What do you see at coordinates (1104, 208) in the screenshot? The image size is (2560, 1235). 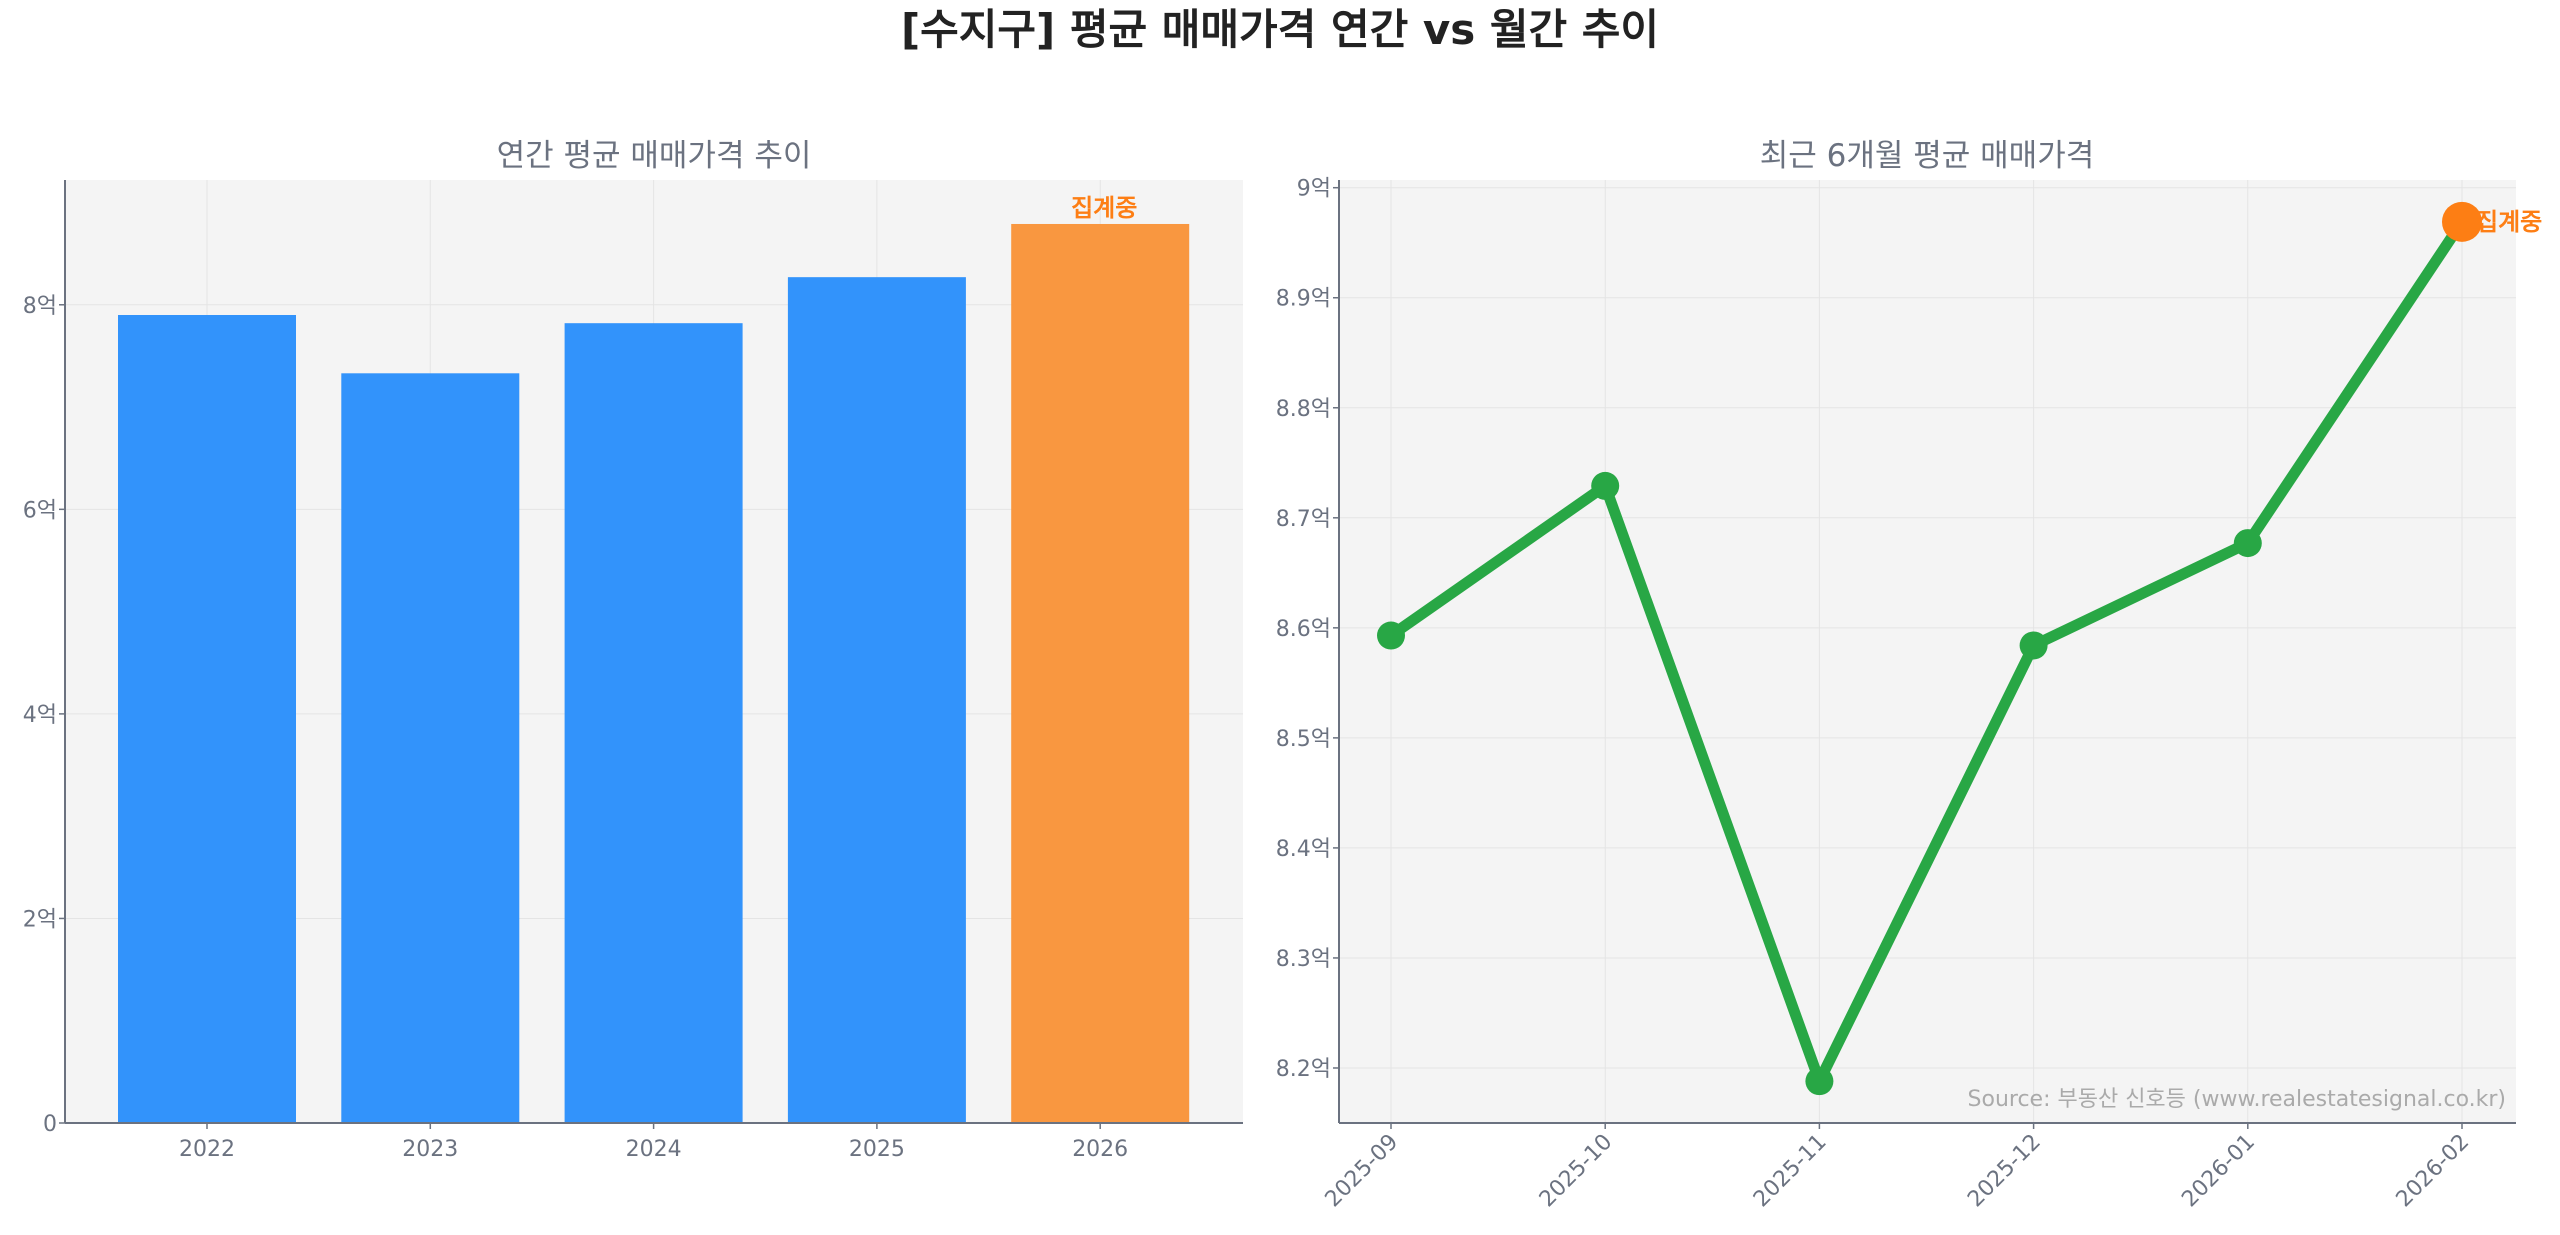 I see `bar-annotation: 집계중` at bounding box center [1104, 208].